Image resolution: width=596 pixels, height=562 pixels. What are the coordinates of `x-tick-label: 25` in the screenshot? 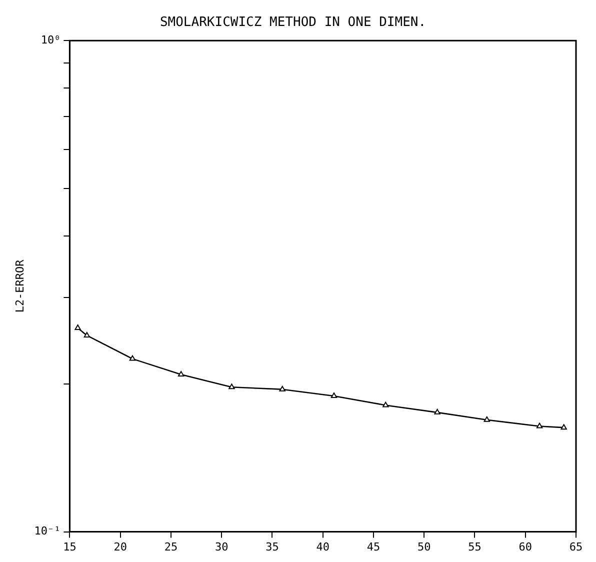 It's located at (171, 547).